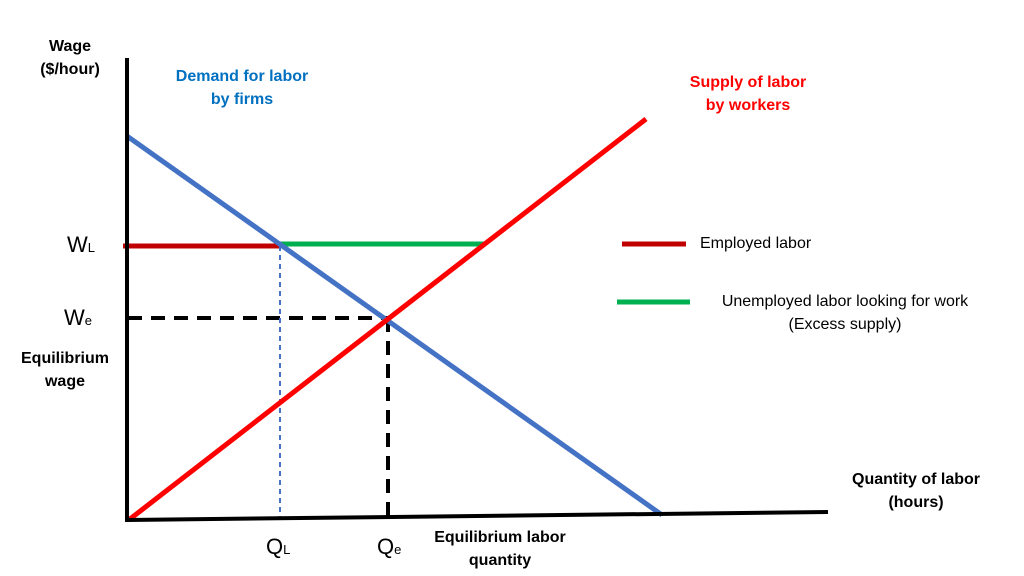 The height and width of the screenshot is (576, 1024). I want to click on x-axis-label-line2: (hours), so click(916, 502).